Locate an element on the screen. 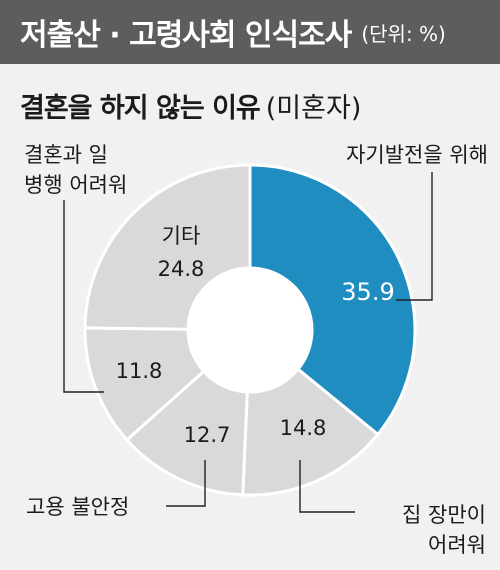 The image size is (500, 570). unit-label: (단위: %) is located at coordinates (403, 33).